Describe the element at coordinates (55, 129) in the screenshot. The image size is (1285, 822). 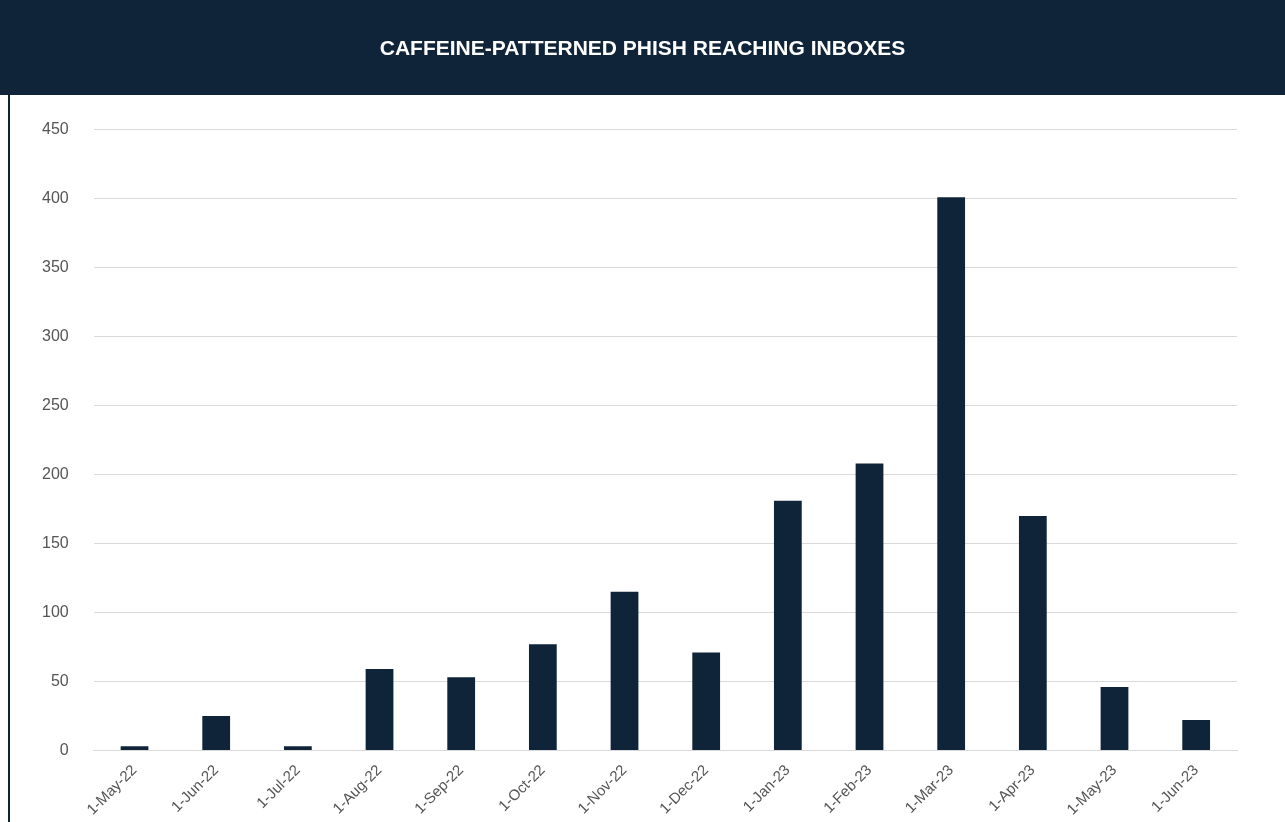
I see `y-tick-label: 450` at that location.